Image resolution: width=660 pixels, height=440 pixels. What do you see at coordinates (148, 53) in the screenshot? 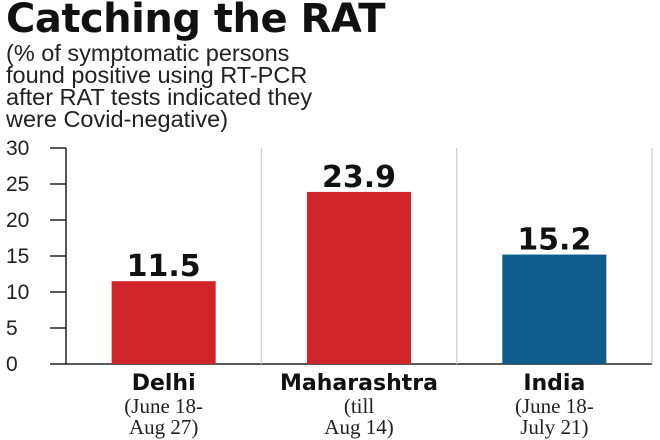
I see `subtitle-line: (% of symptomatic persons` at bounding box center [148, 53].